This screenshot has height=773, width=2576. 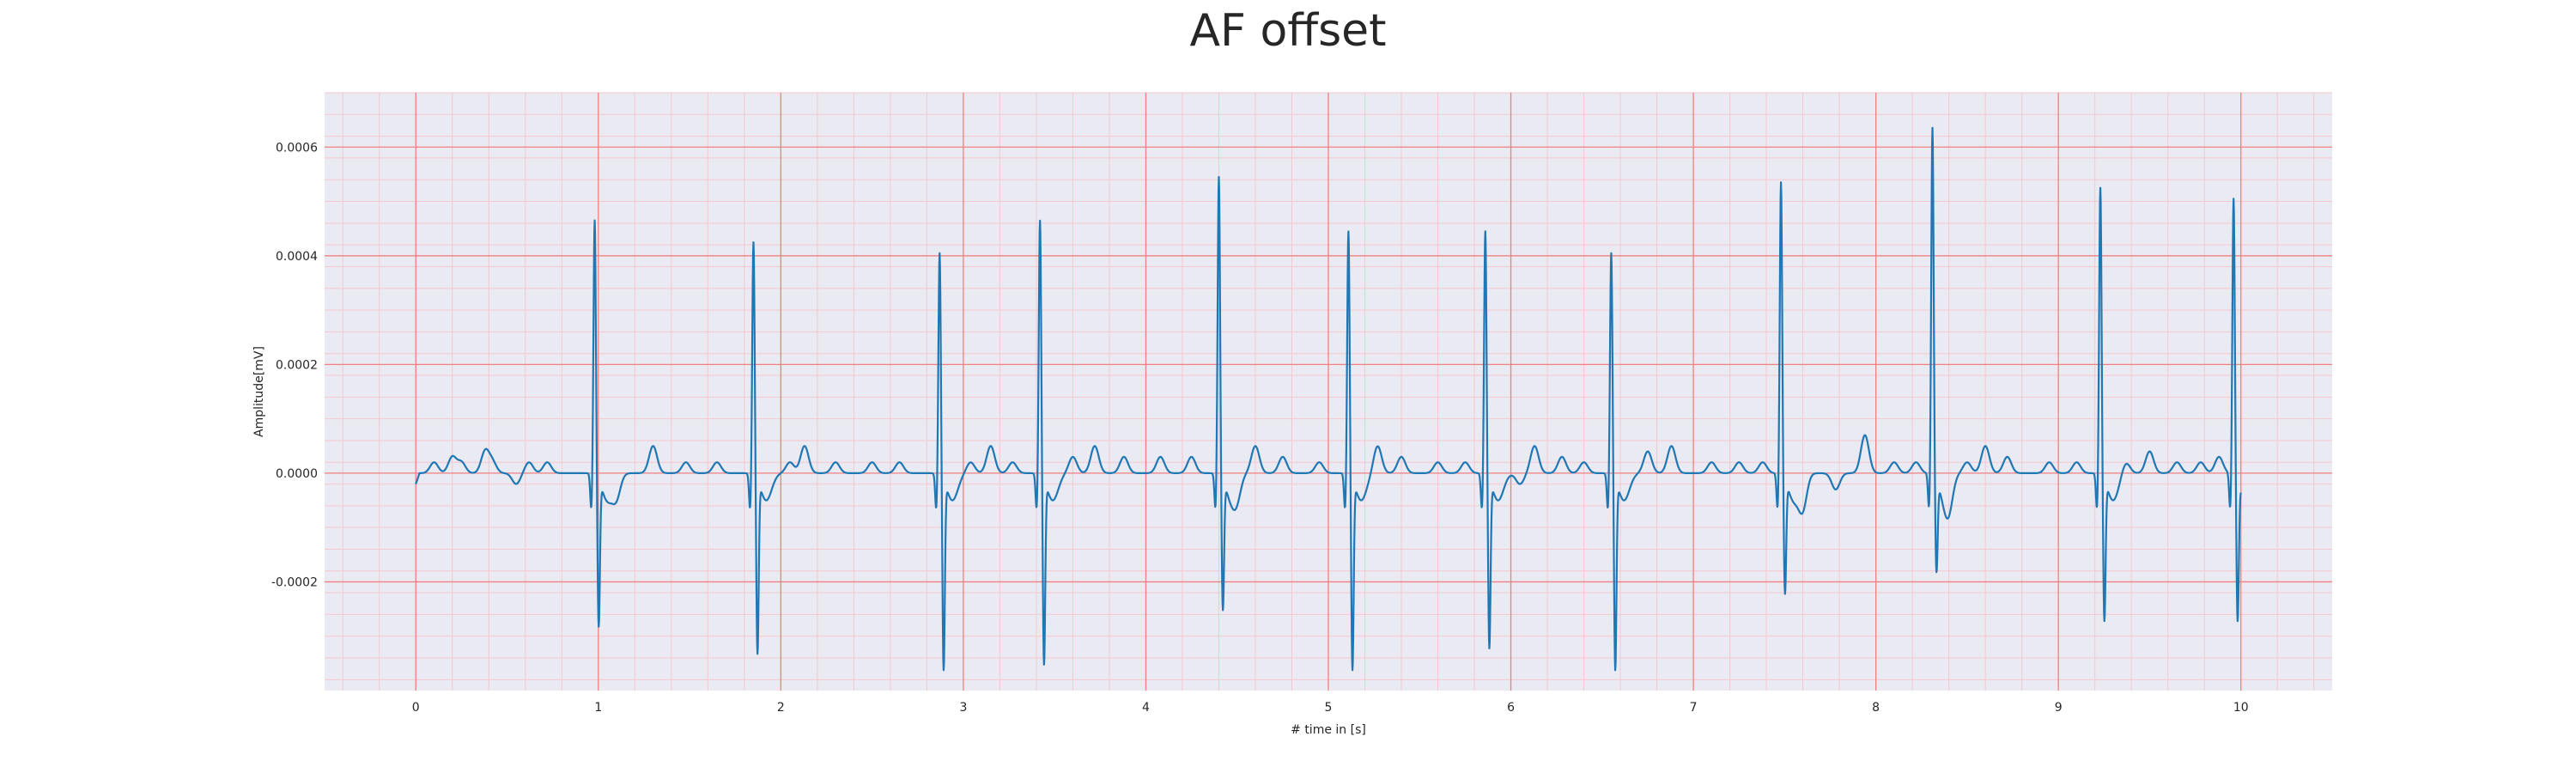 What do you see at coordinates (1328, 730) in the screenshot?
I see `x-axis-label: # time in [s]` at bounding box center [1328, 730].